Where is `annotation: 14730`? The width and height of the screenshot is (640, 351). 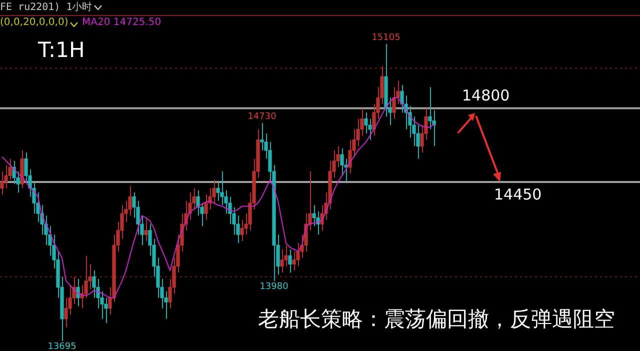
annotation: 14730 is located at coordinates (262, 117).